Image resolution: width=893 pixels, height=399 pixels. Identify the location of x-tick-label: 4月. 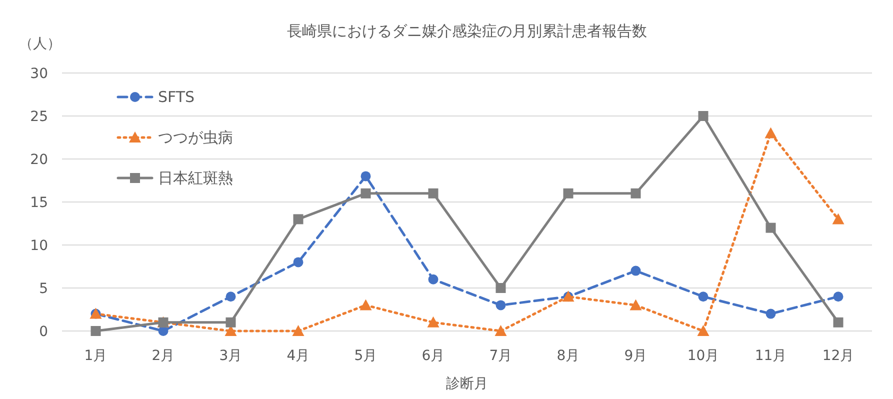
(298, 356).